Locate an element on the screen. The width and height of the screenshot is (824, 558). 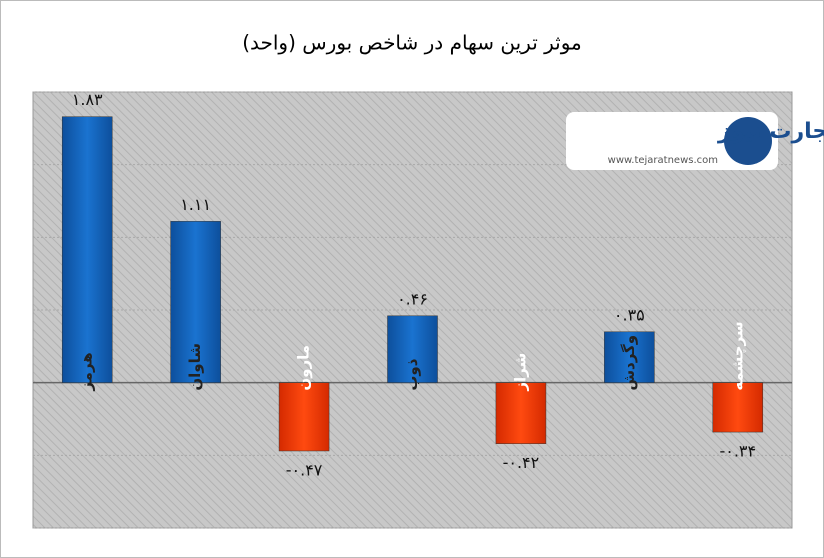
x-tick-label: شراز is located at coordinates (520, 372).